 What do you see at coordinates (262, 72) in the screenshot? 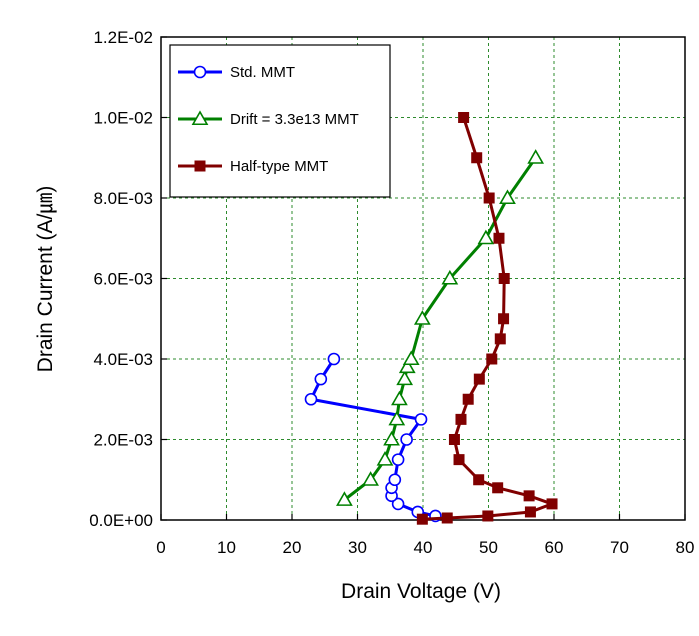
I see `legend-label: Std. MMT` at bounding box center [262, 72].